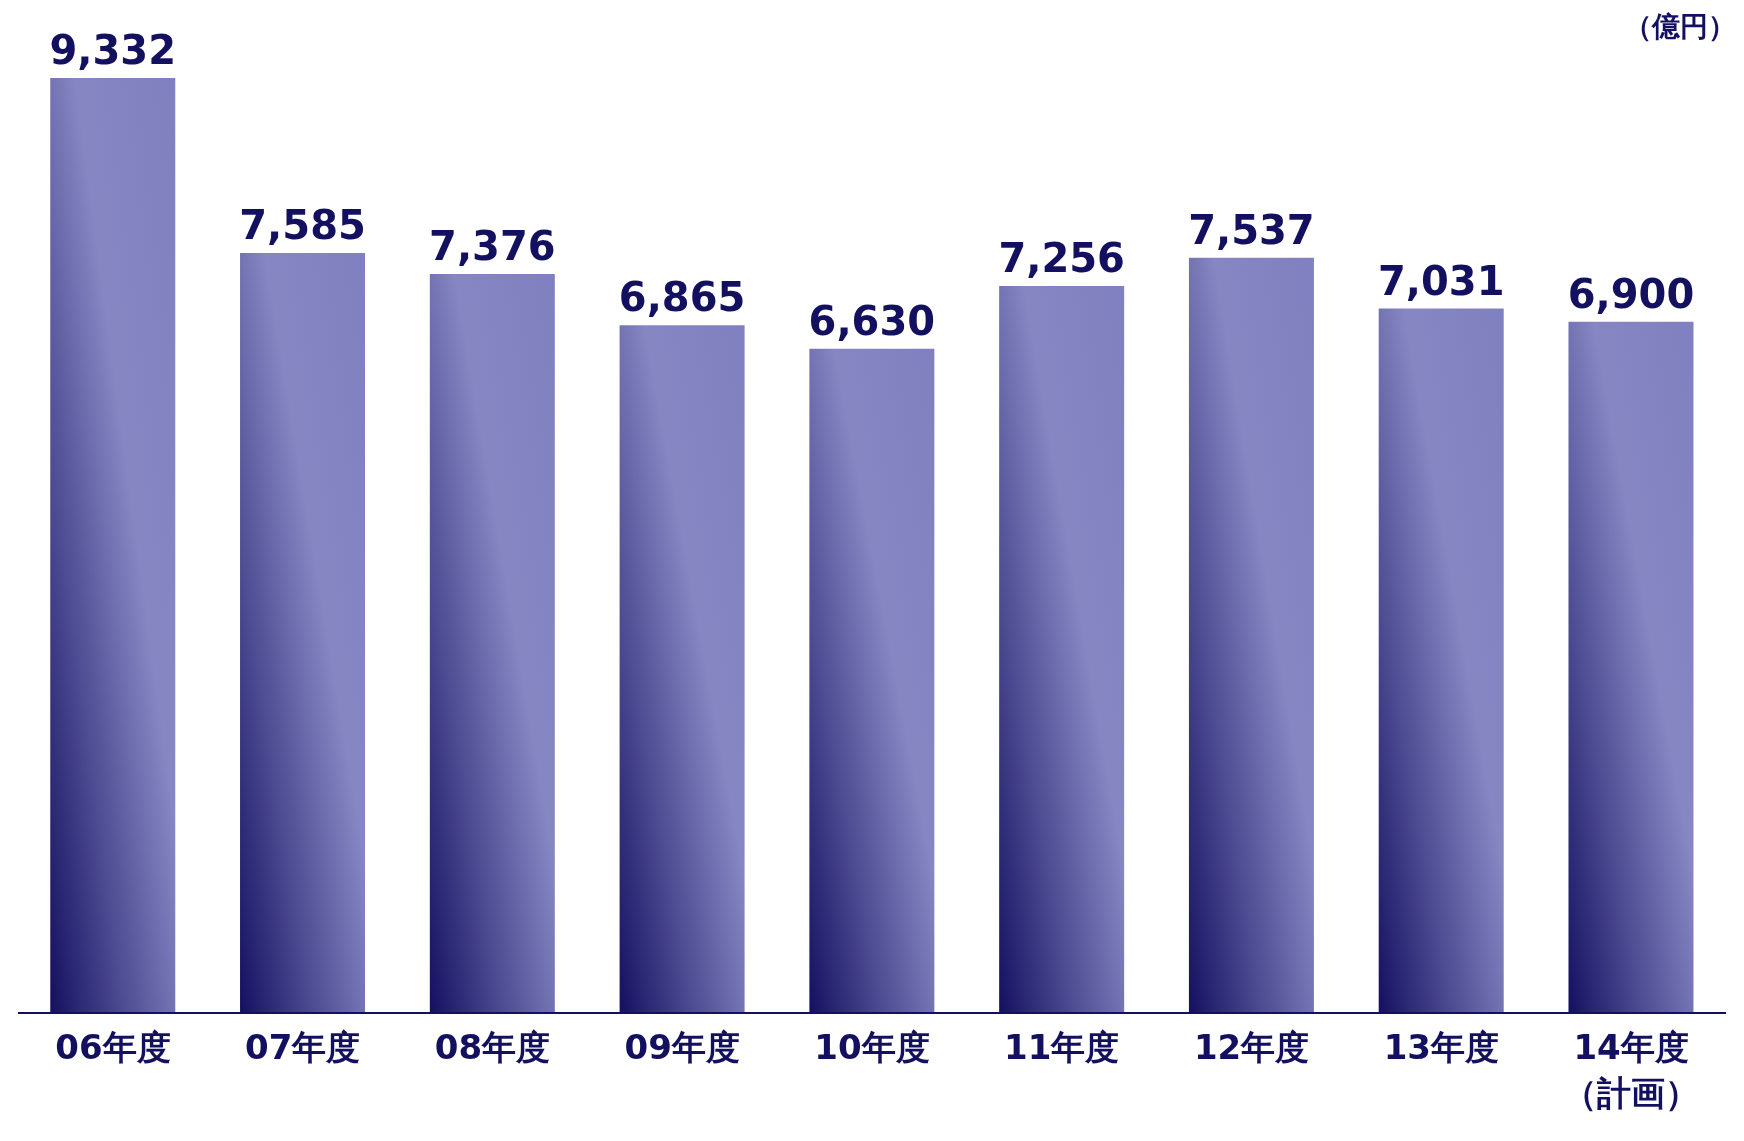 The height and width of the screenshot is (1141, 1744). What do you see at coordinates (1631, 1070) in the screenshot?
I see `x-tick-label: 14年度（計画）` at bounding box center [1631, 1070].